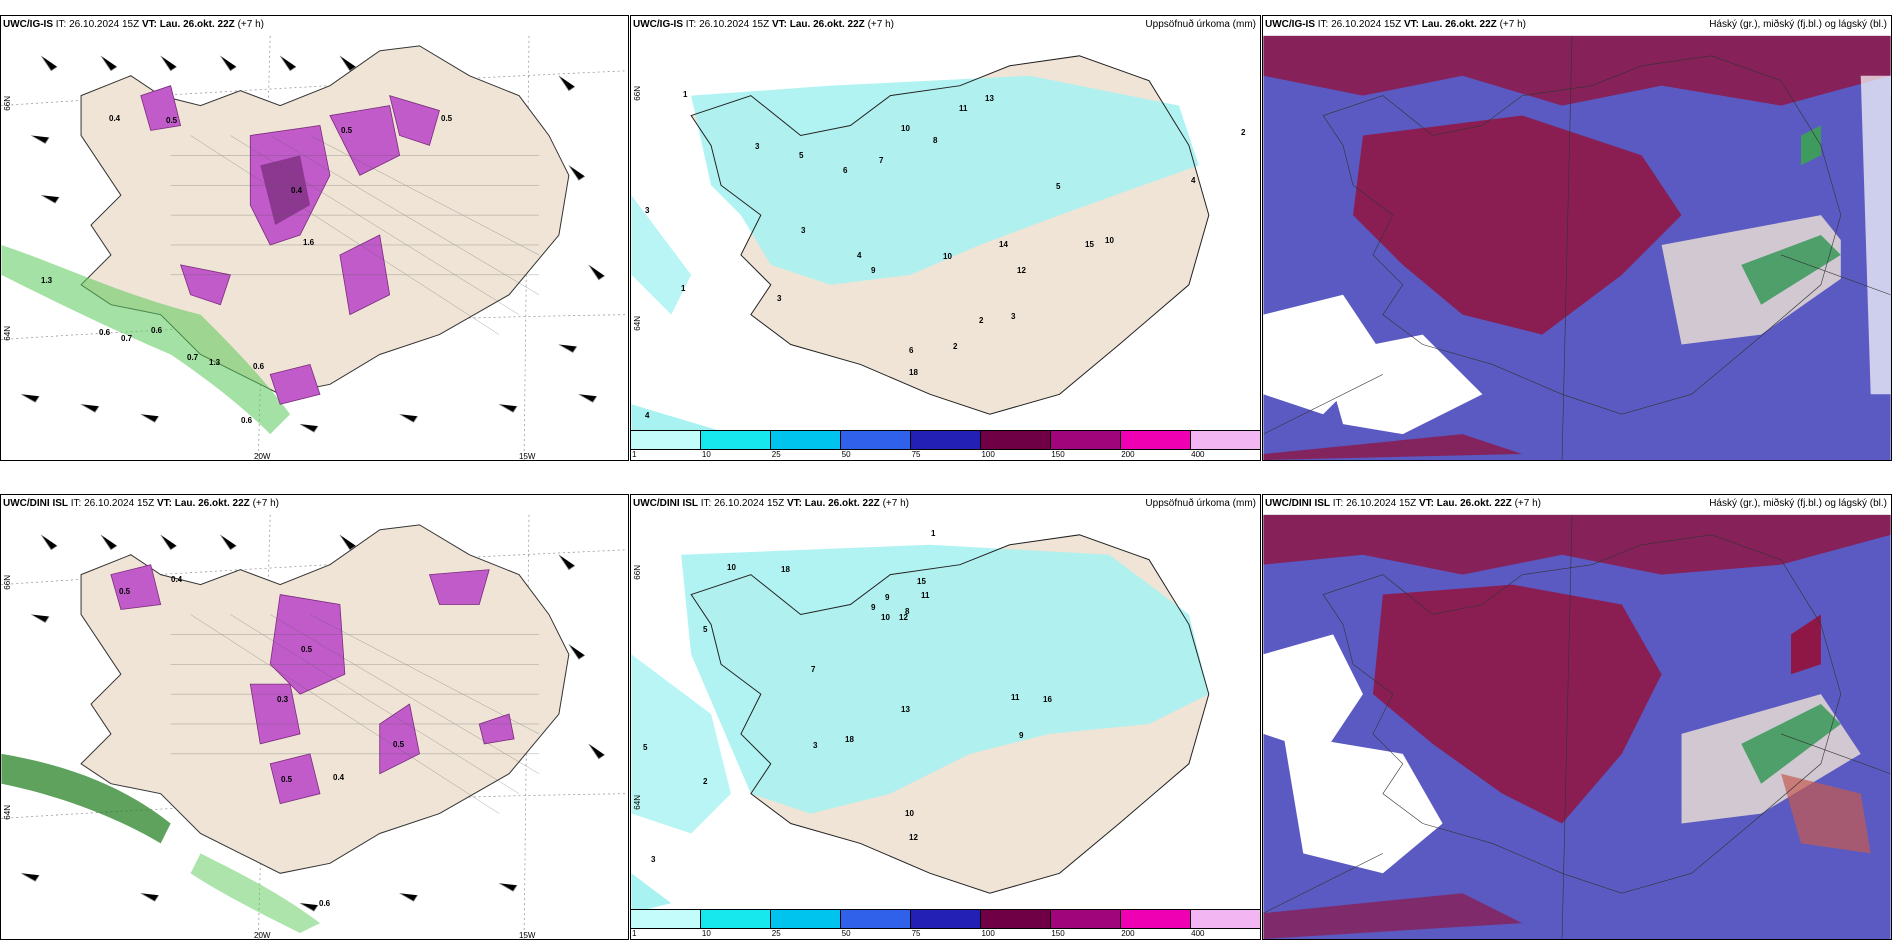 Image resolution: width=1900 pixels, height=950 pixels. Describe the element at coordinates (215, 362) in the screenshot. I see `wind-value: 1.3` at that location.